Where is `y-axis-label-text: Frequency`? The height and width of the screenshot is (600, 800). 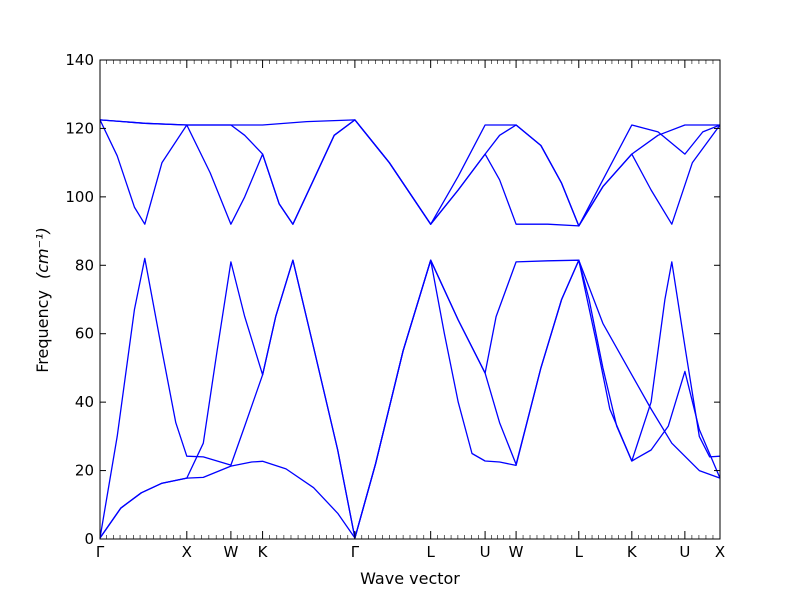
y-axis-label-text: Frequency is located at coordinates (42, 331).